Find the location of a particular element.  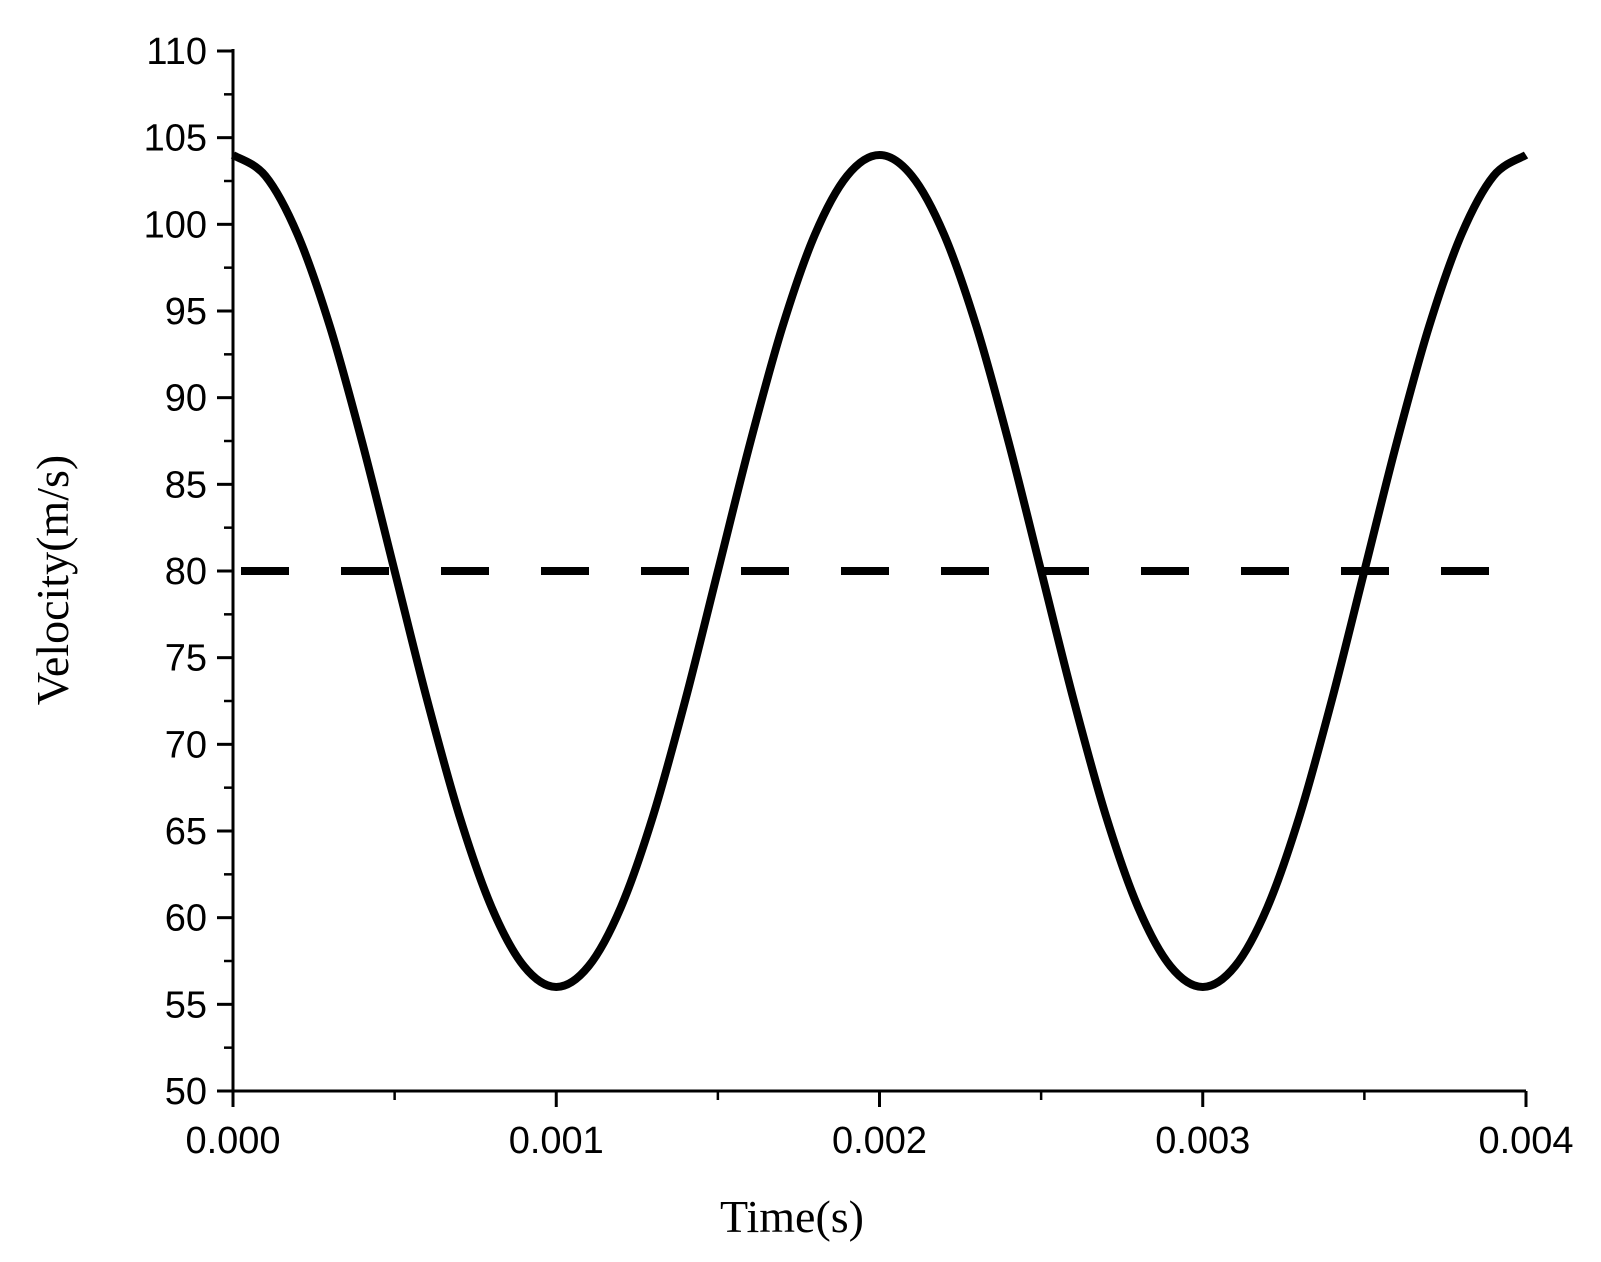

y-tick-label: 65 is located at coordinates (186, 832).